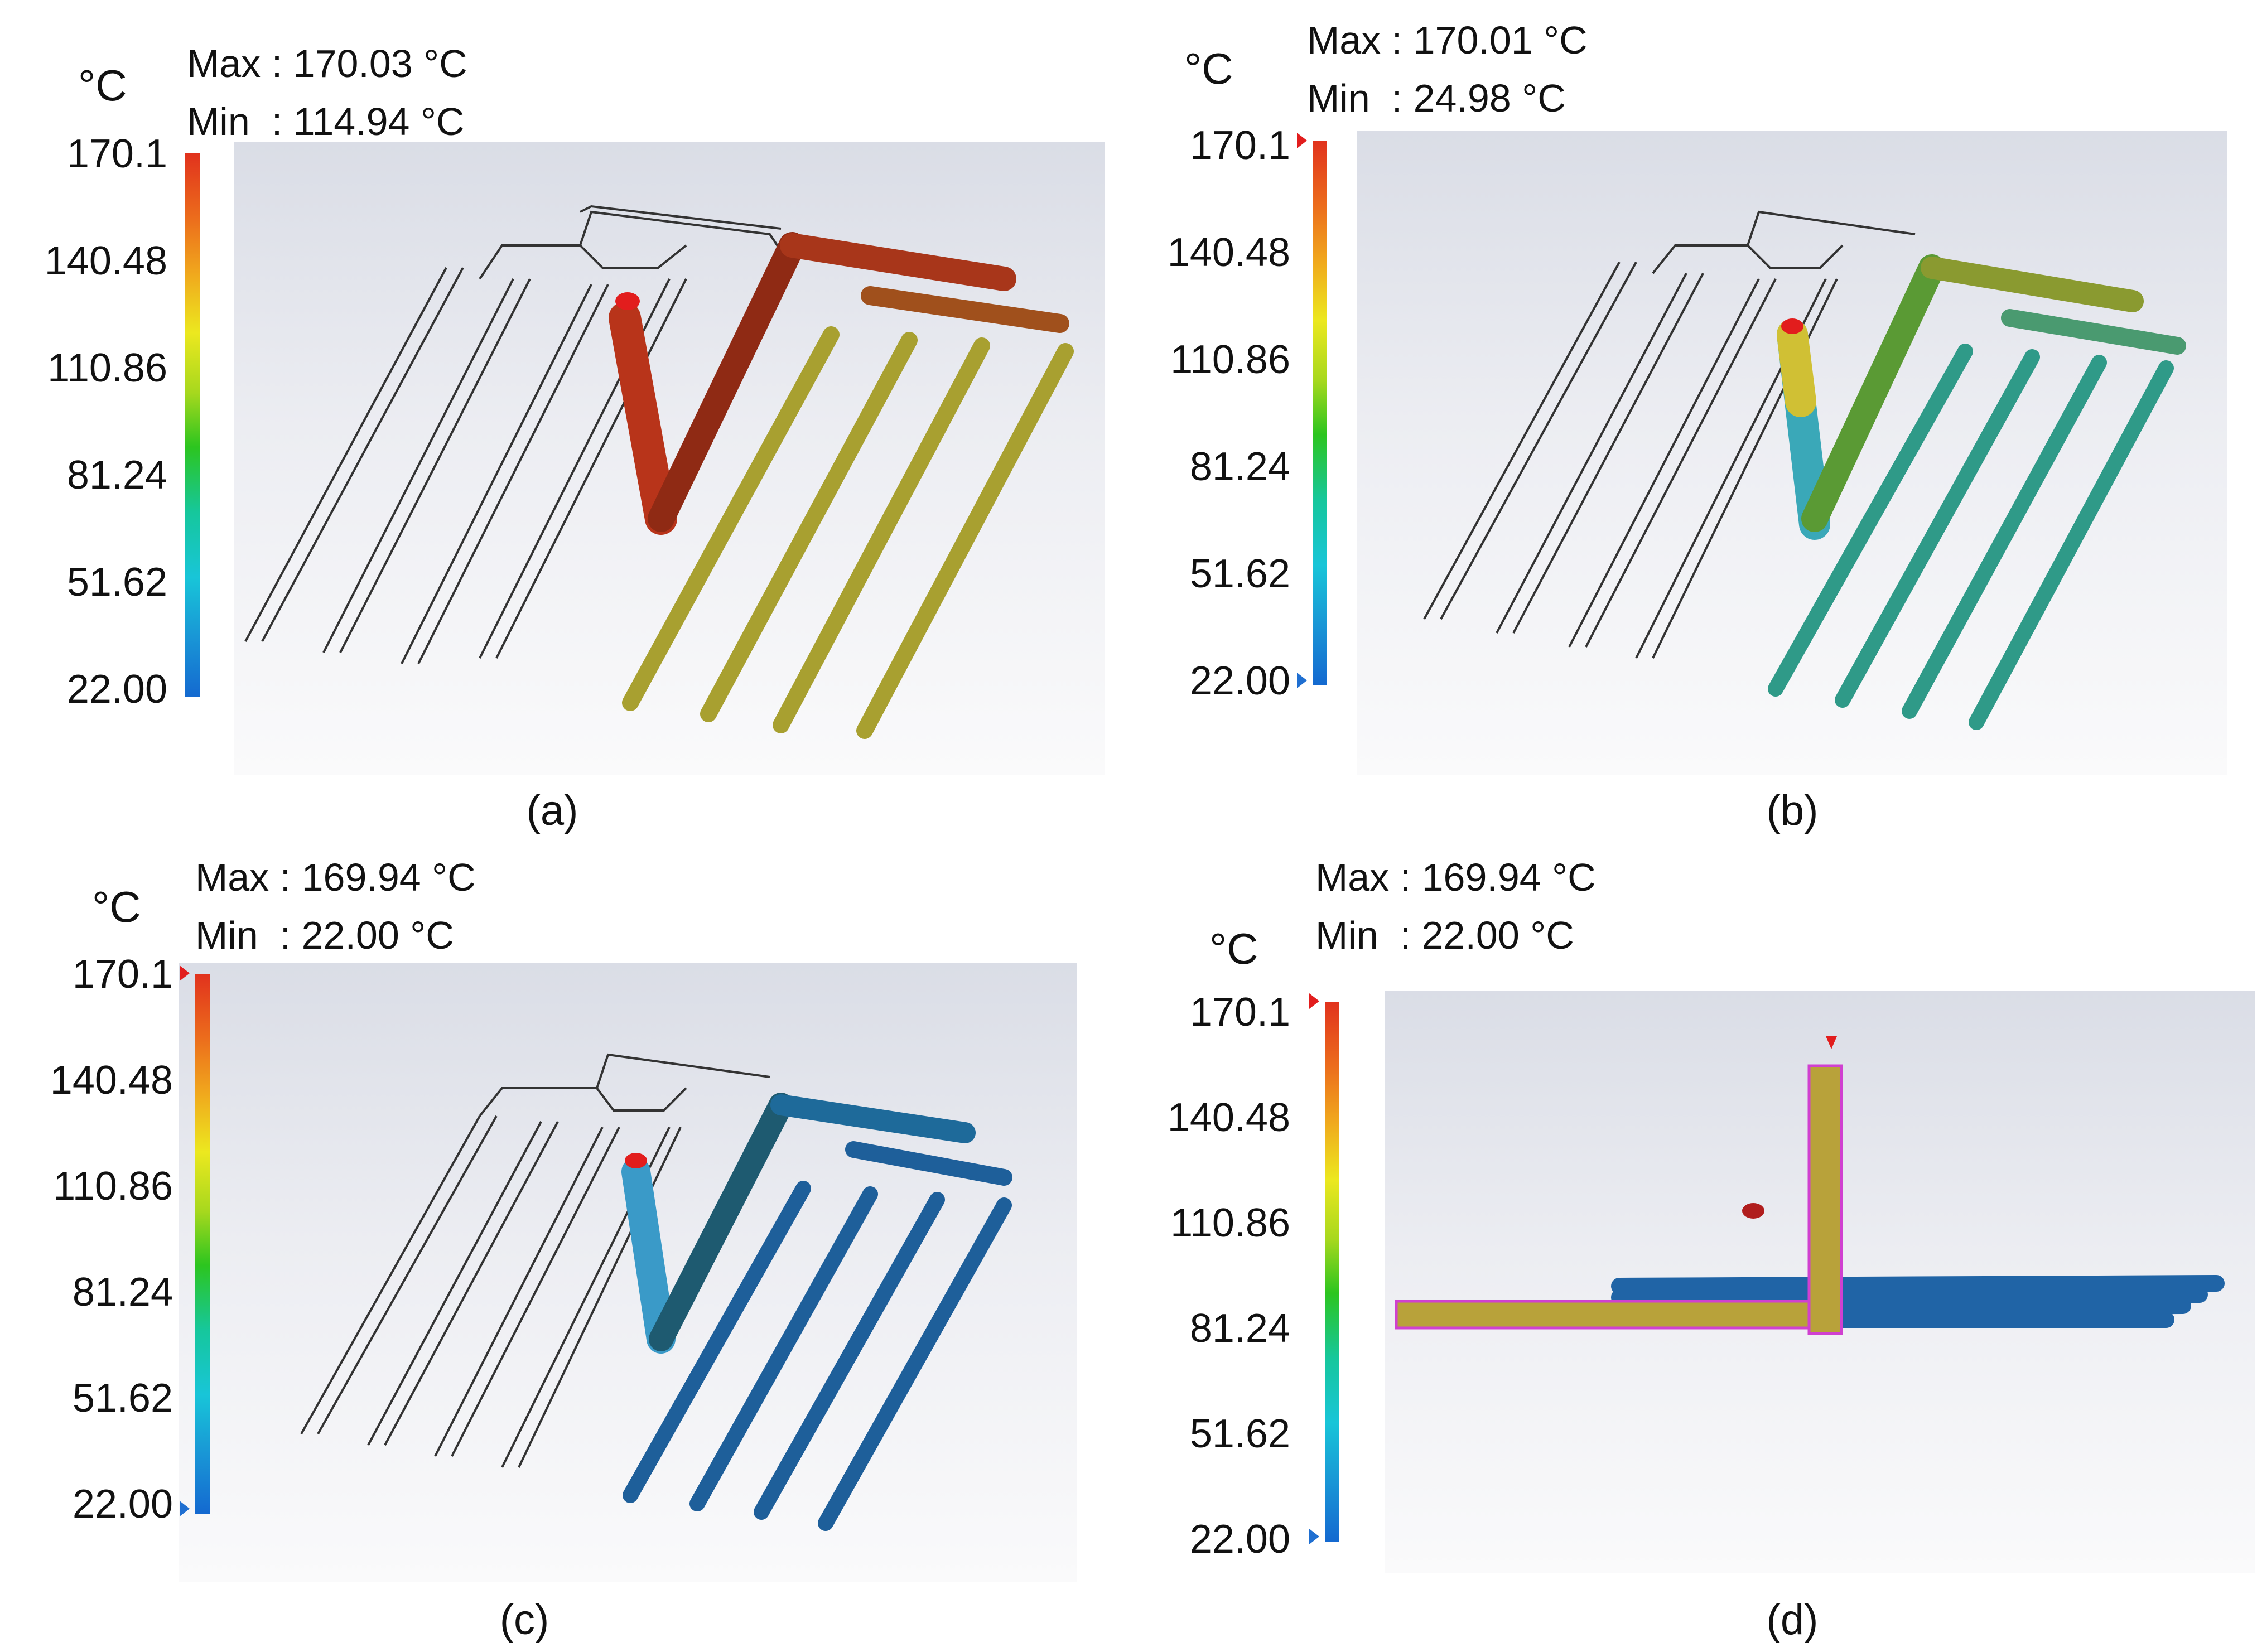 This screenshot has width=2257, height=1652. I want to click on panel-label: (d), so click(1793, 1620).